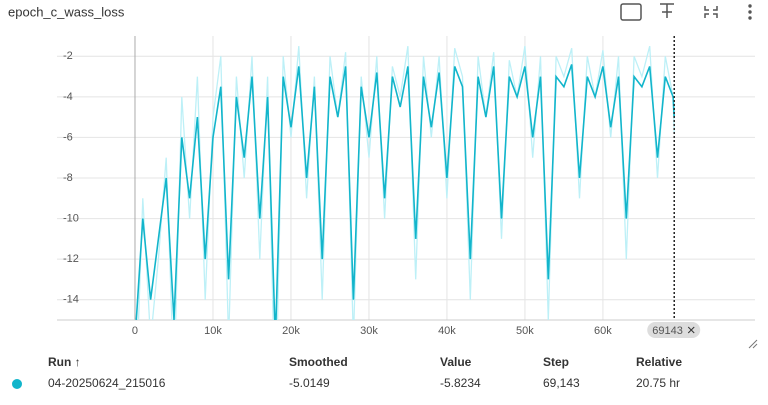  Describe the element at coordinates (68, 178) in the screenshot. I see `y-tick-label: -8` at that location.